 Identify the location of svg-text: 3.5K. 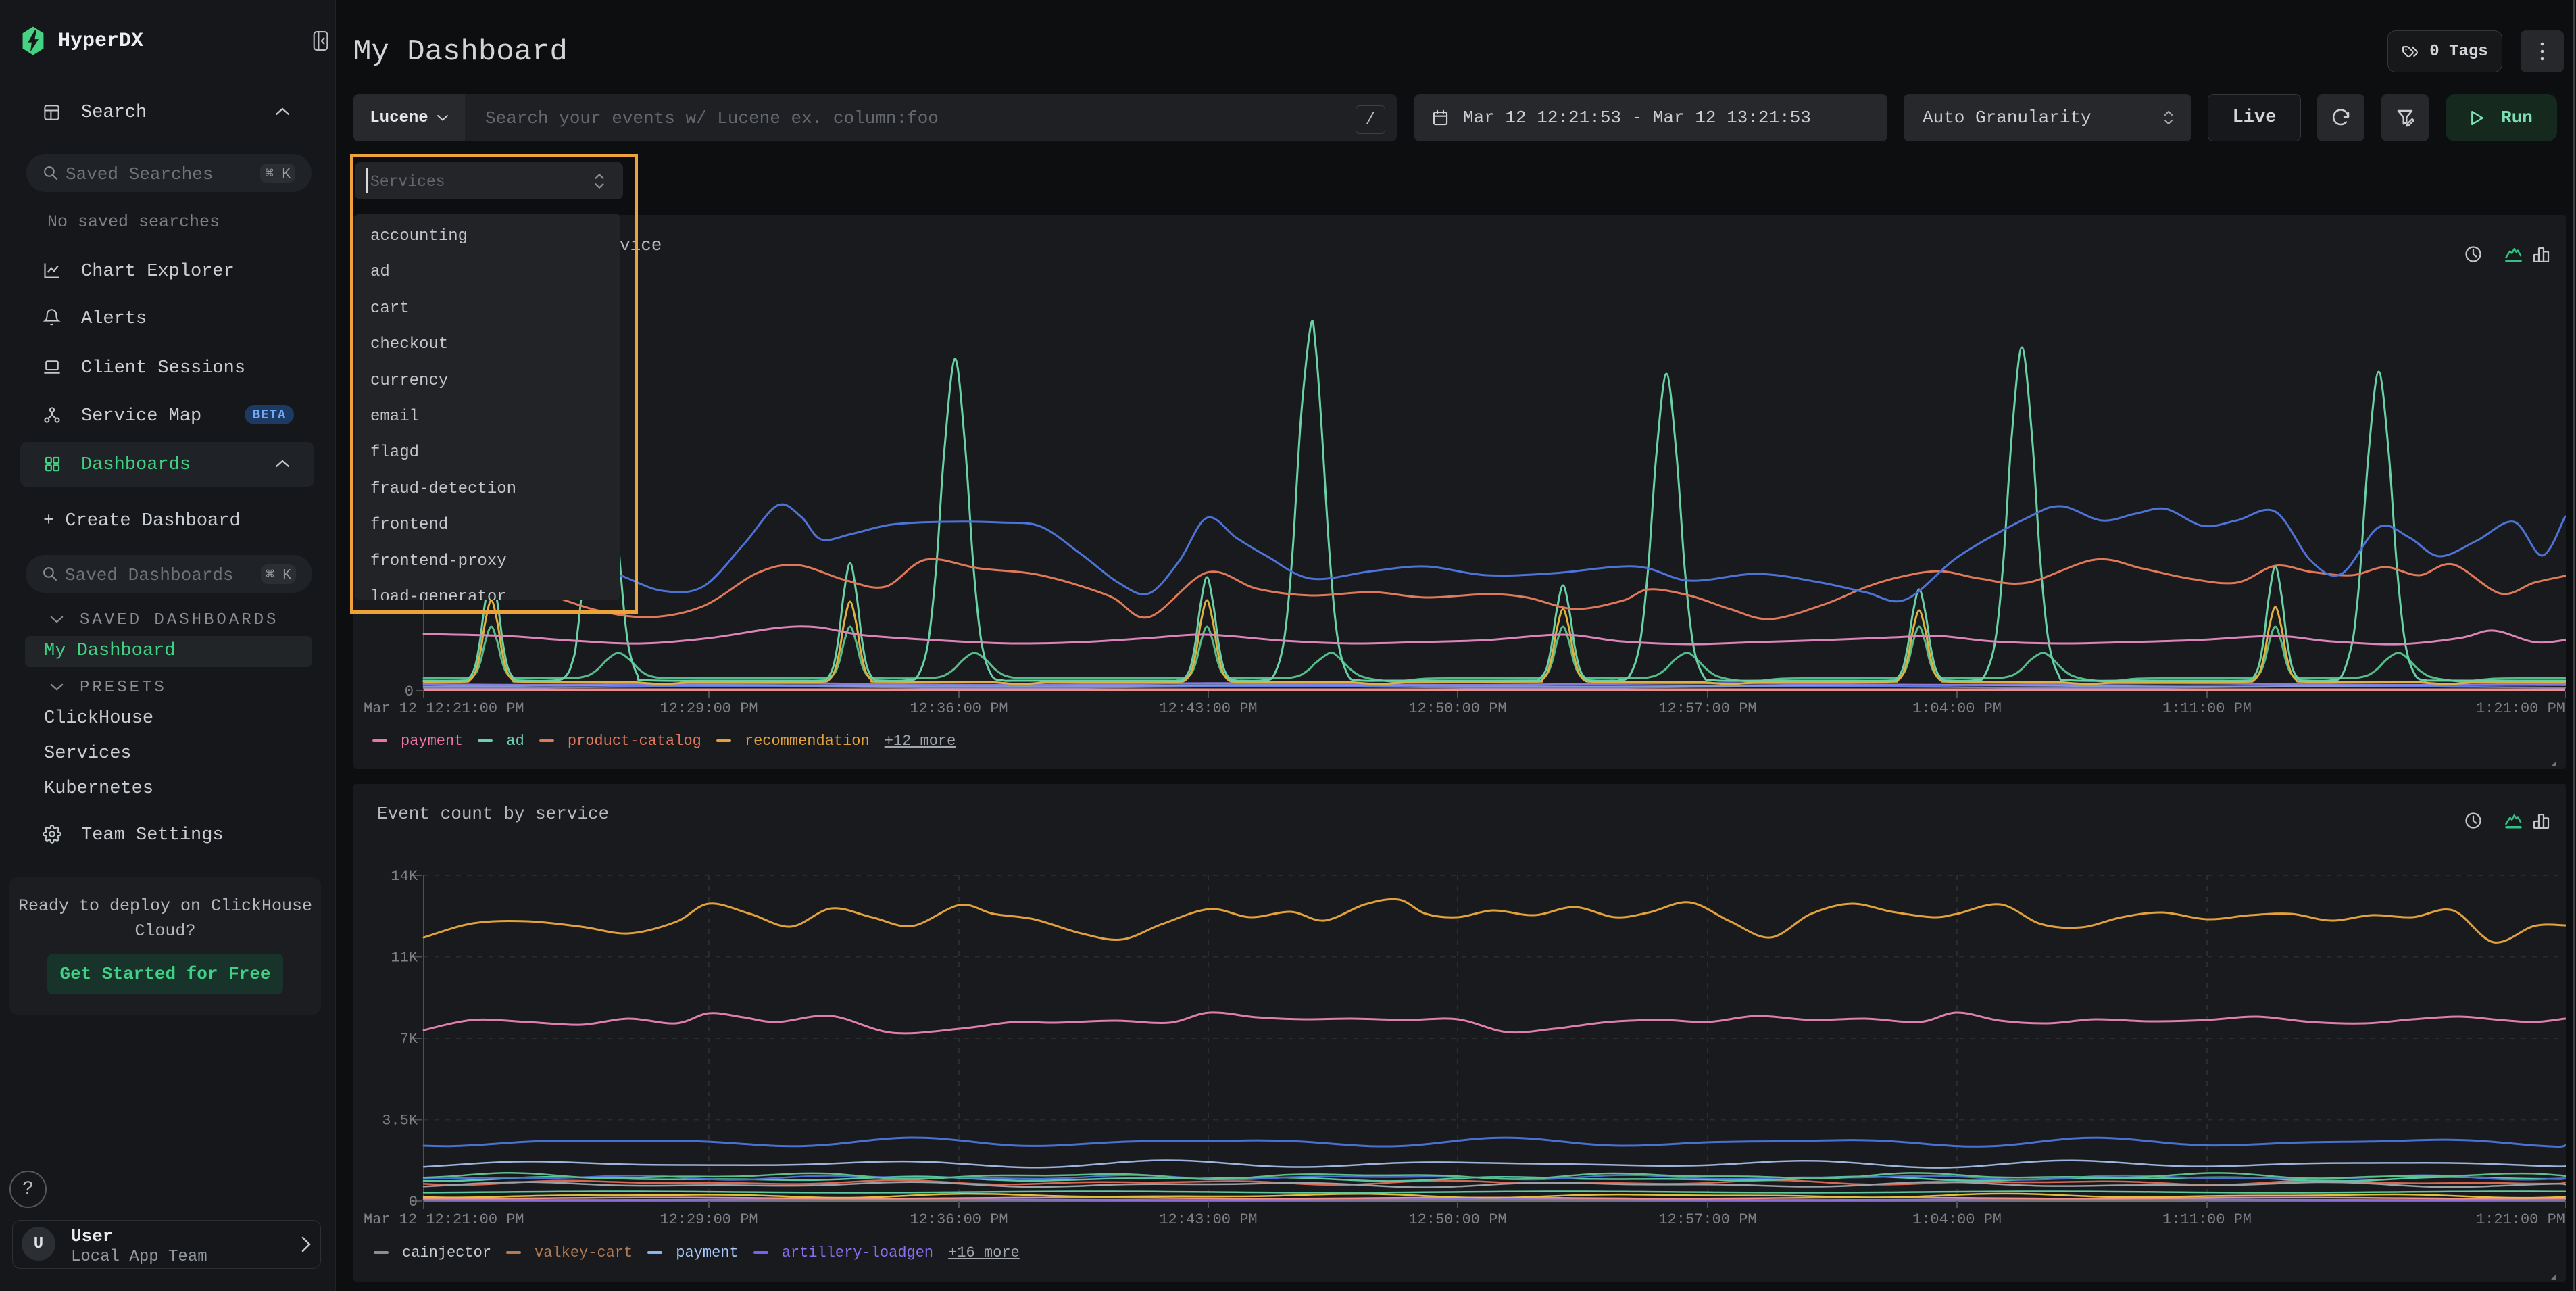
(400, 1120).